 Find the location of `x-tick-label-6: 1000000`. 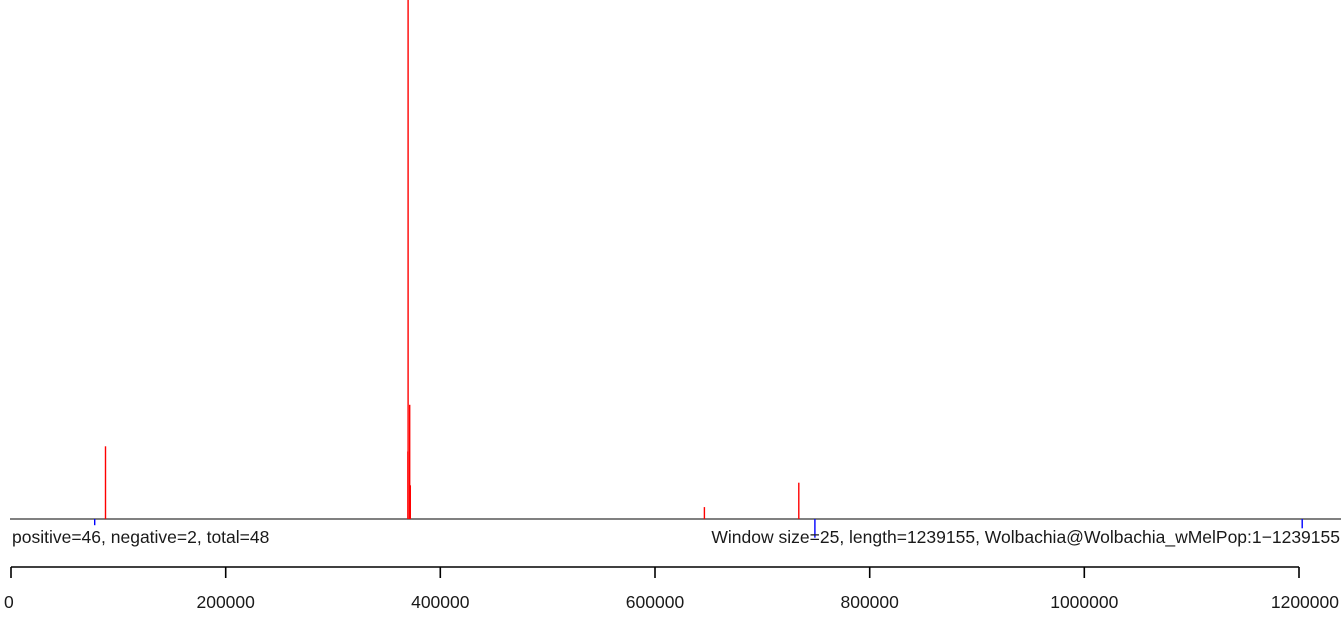

x-tick-label-6: 1000000 is located at coordinates (1084, 602).